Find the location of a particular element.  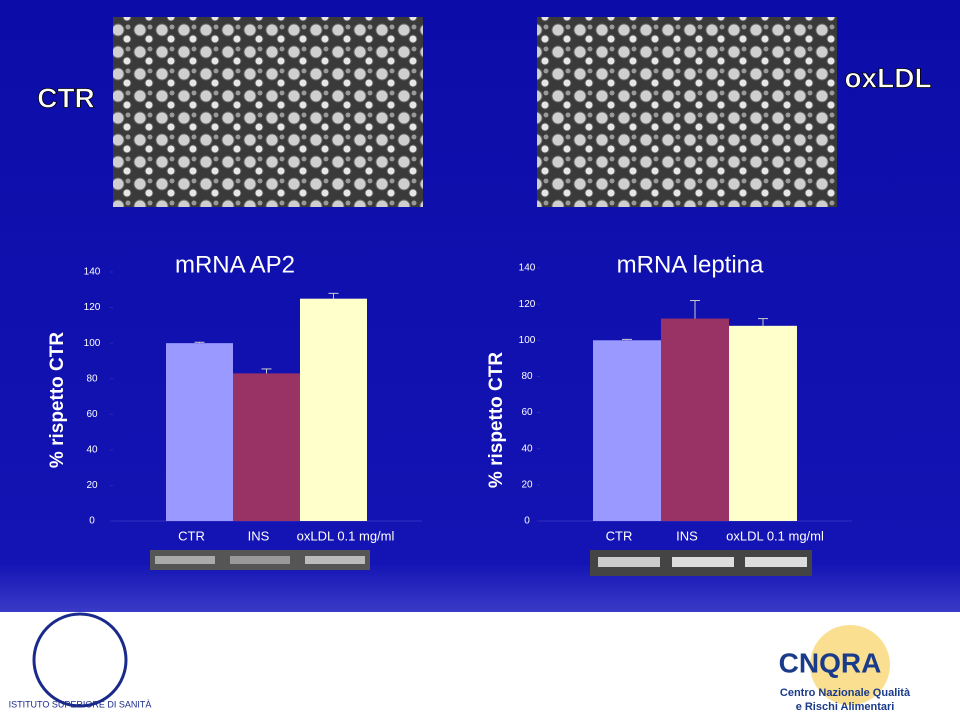

logo-shape is located at coordinates (850, 665).